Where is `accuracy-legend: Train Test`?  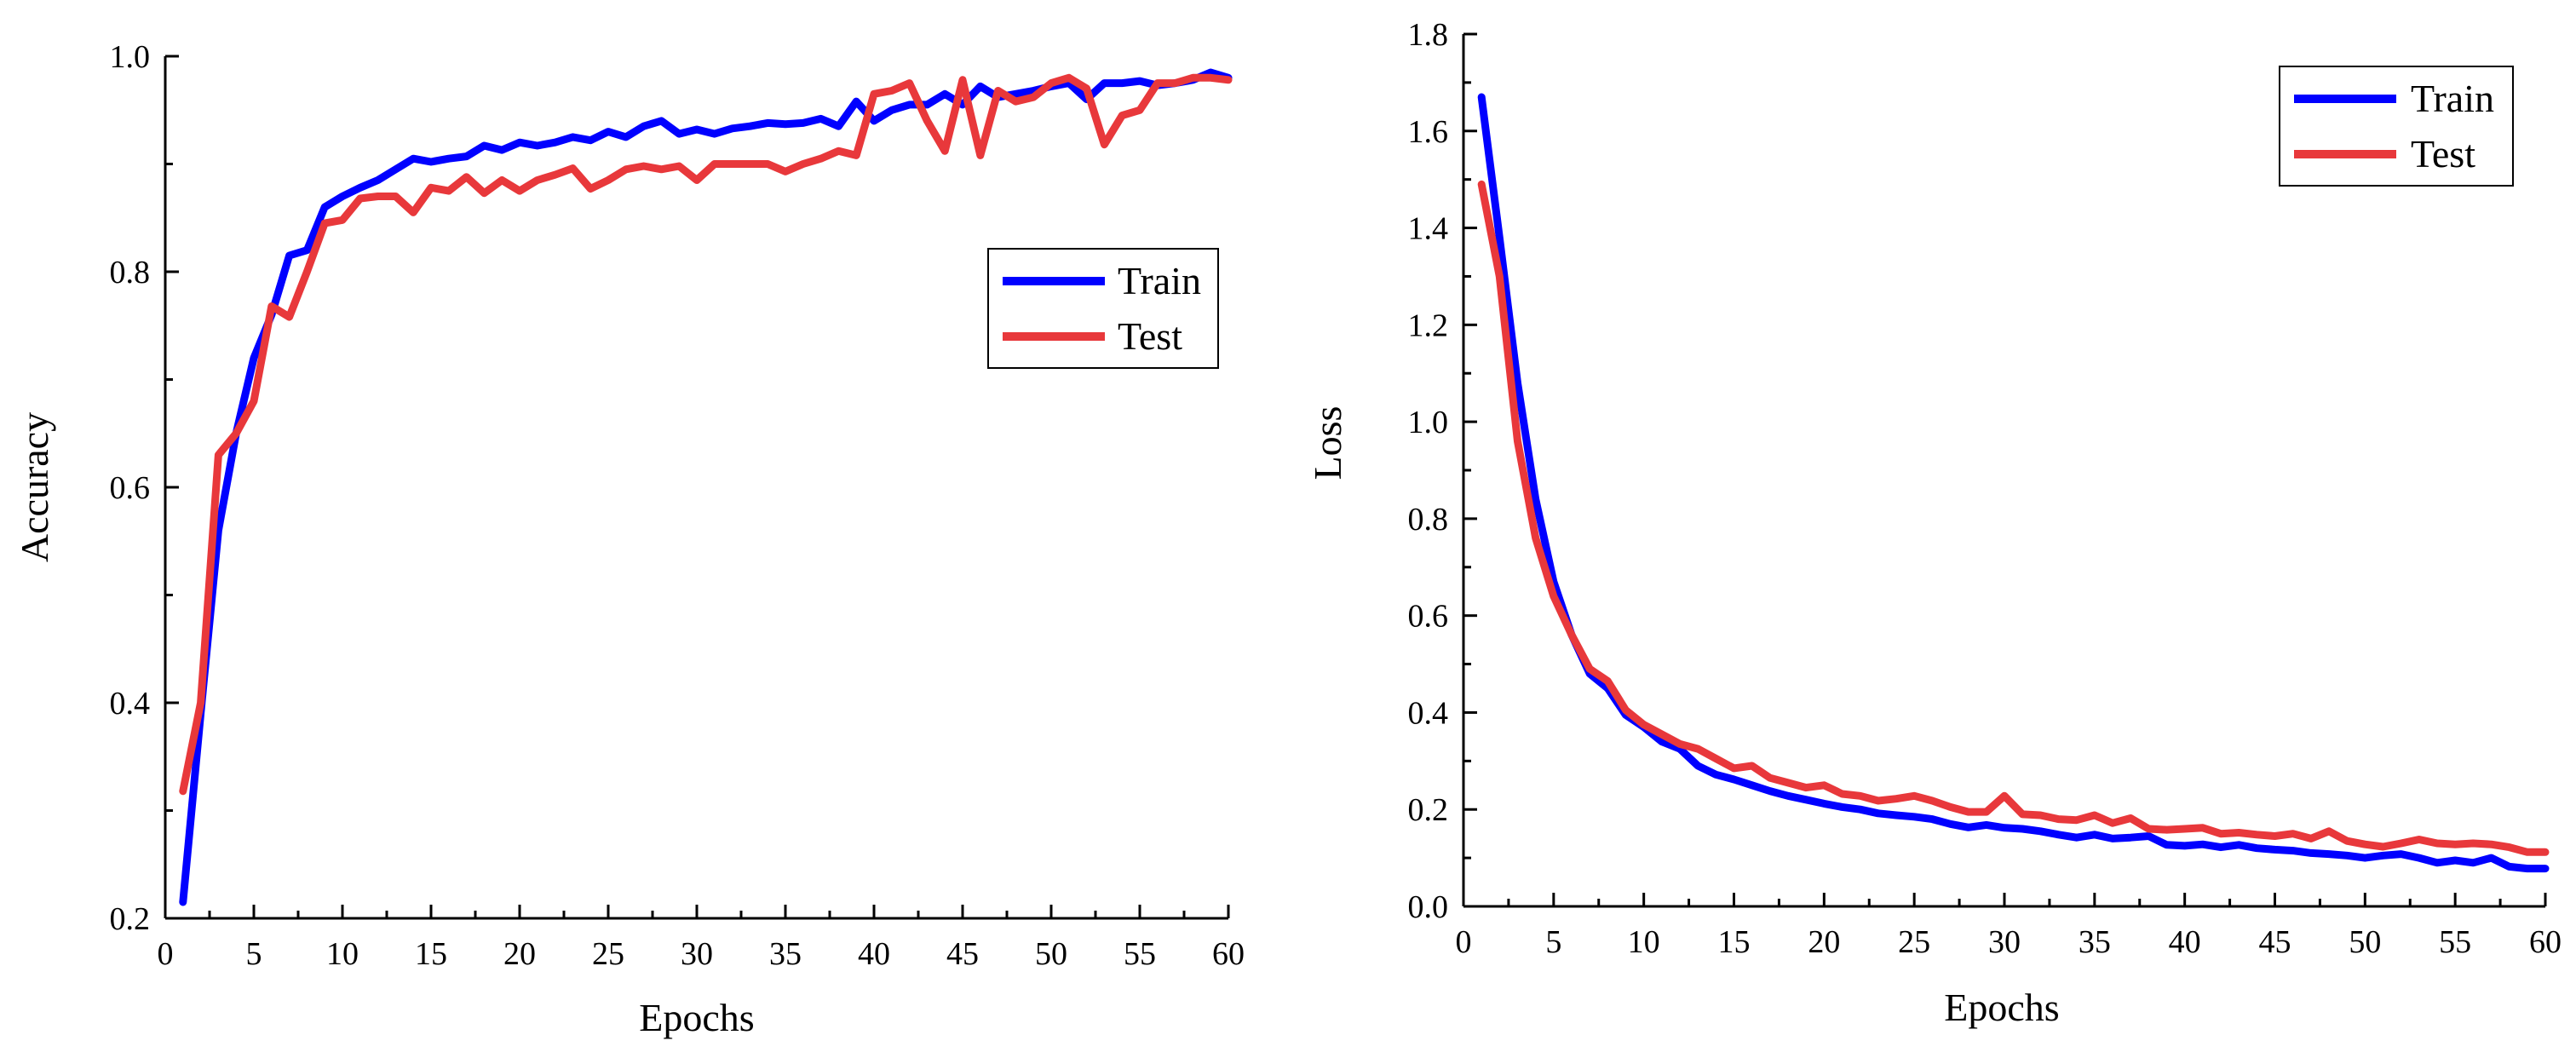
accuracy-legend: Train Test is located at coordinates (1103, 308).